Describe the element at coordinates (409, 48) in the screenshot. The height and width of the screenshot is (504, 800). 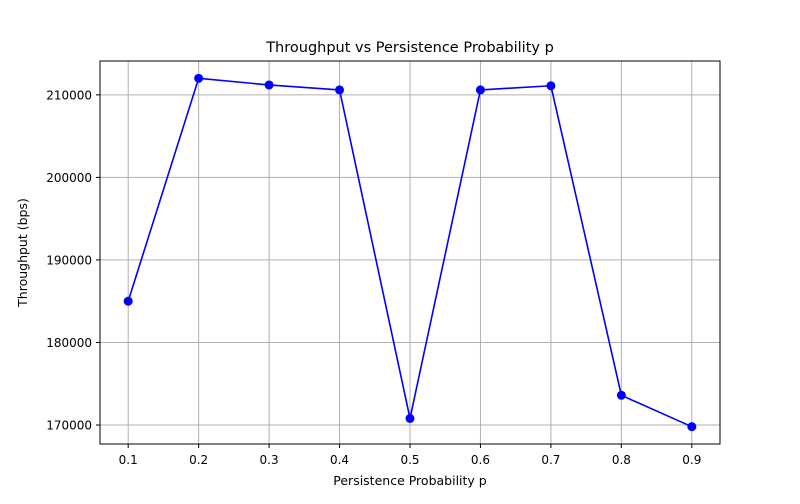
I see `chart-title: Throughput vs Persistence Probability p` at that location.